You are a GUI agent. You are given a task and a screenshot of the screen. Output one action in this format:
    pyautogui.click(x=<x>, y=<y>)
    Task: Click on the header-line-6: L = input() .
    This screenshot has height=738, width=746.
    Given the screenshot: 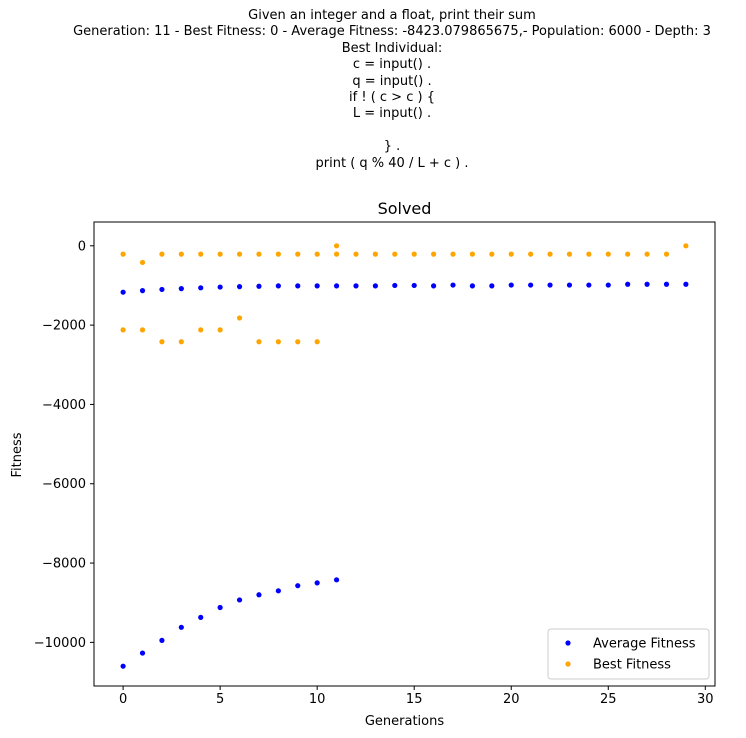 What is the action you would take?
    pyautogui.click(x=392, y=114)
    